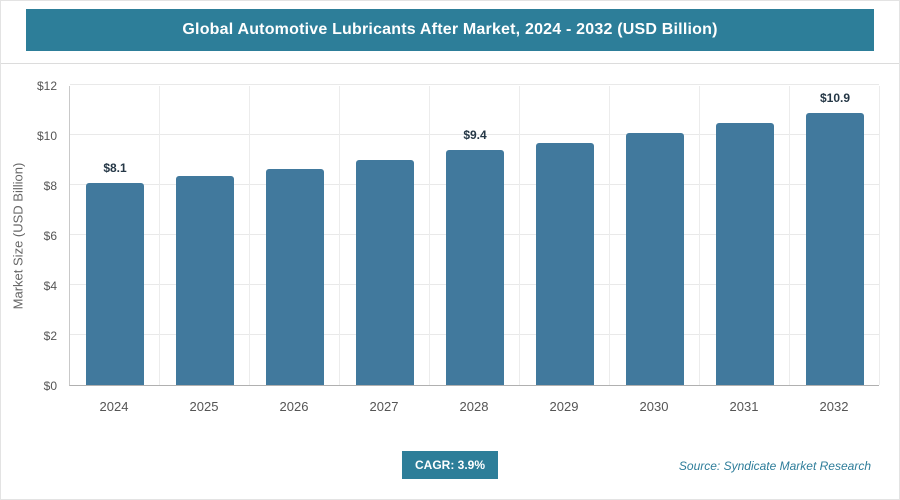  Describe the element at coordinates (46, 86) in the screenshot. I see `y-tick-label: $12` at that location.